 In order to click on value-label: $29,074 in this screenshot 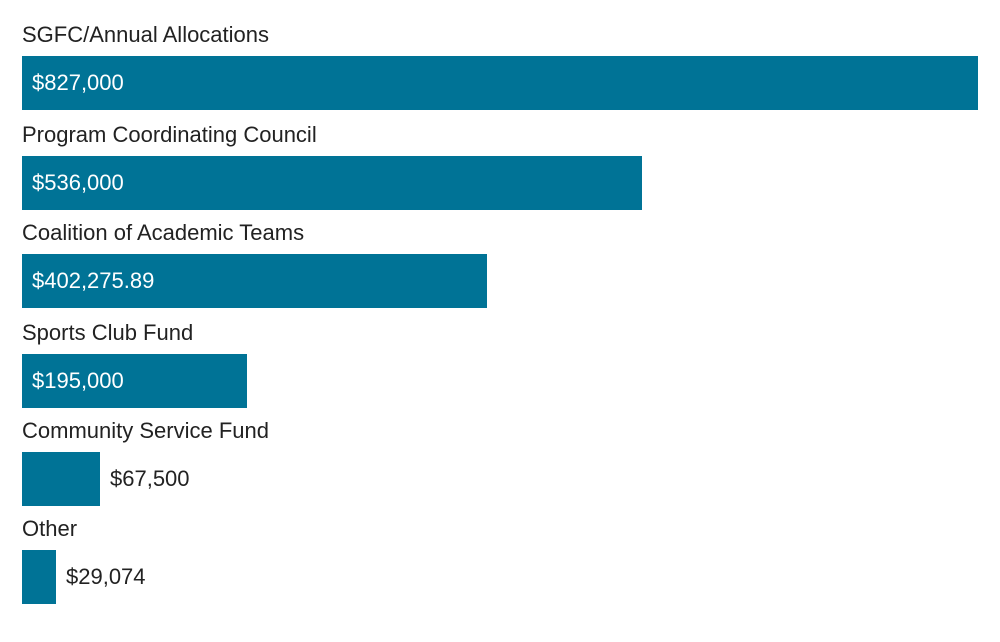, I will do `click(106, 576)`.